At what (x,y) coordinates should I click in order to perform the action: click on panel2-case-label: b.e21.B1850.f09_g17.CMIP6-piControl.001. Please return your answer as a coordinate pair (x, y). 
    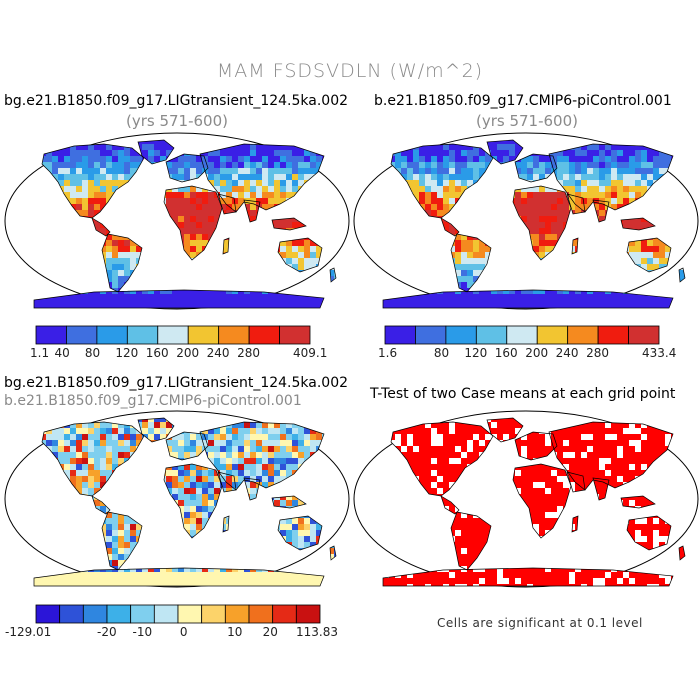
    Looking at the image, I should click on (523, 101).